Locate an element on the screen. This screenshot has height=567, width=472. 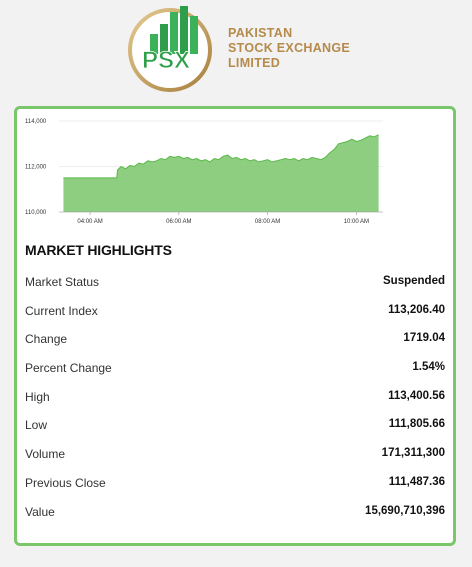
row-label: Change is located at coordinates (46, 339).